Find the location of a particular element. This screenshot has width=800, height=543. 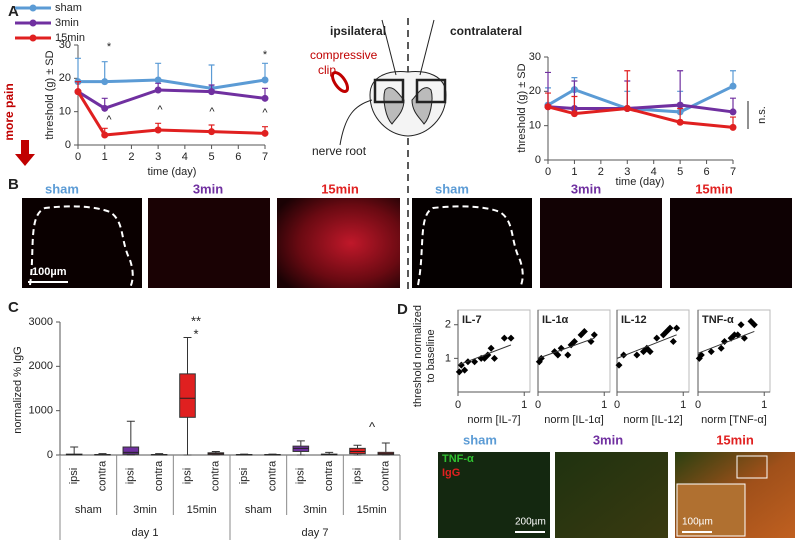

annotation: n.s. is located at coordinates (762, 115).